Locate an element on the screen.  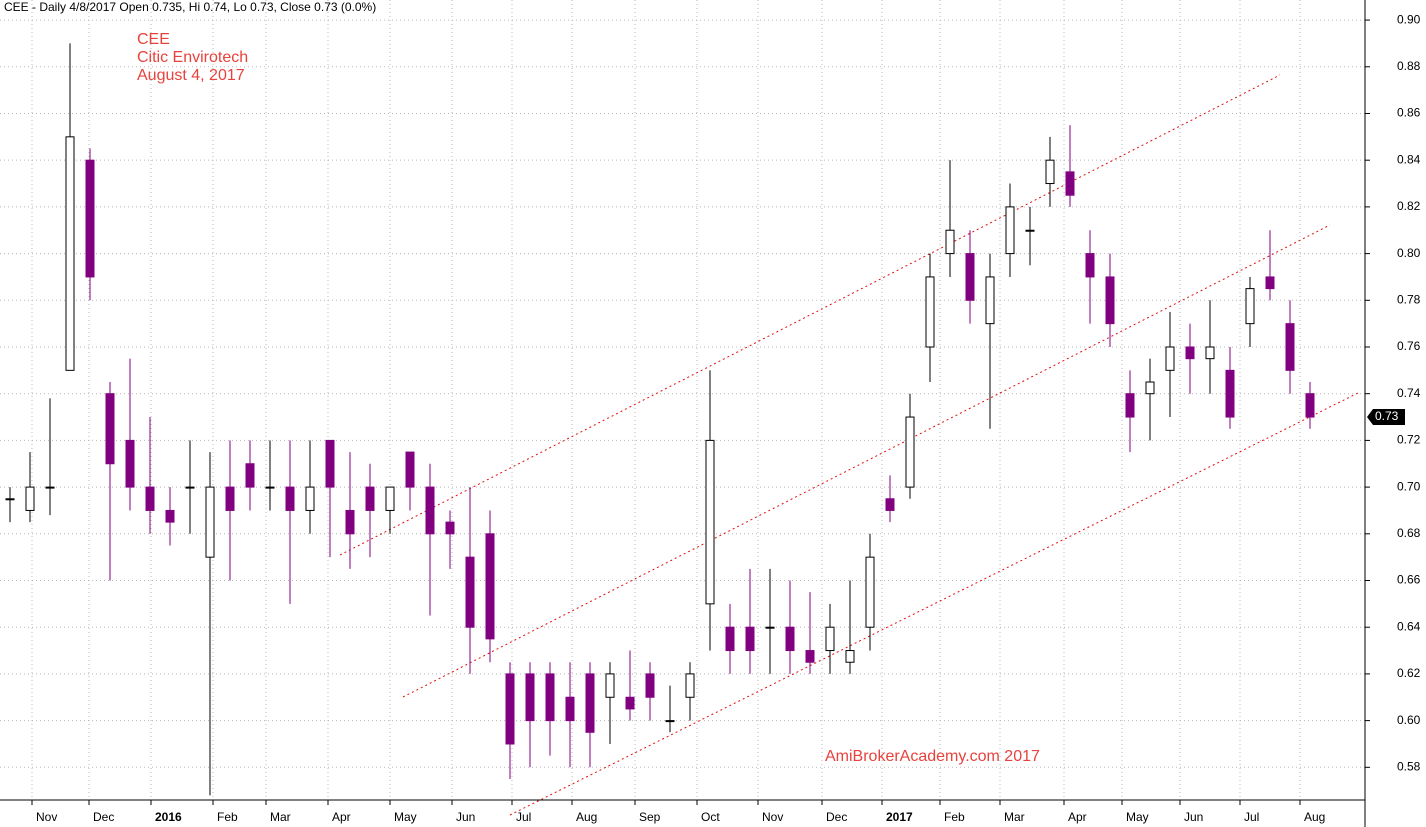
last-price-marker is located at coordinates (1386, 417).